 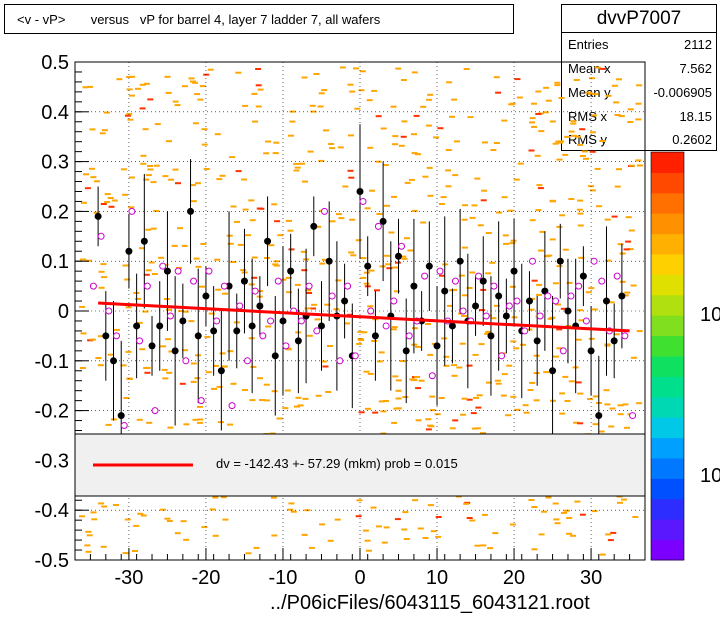 What do you see at coordinates (337, 463) in the screenshot?
I see `fit-legend-text: dv = -142.43 +- 57.29 (mkm) prob = 0.015` at bounding box center [337, 463].